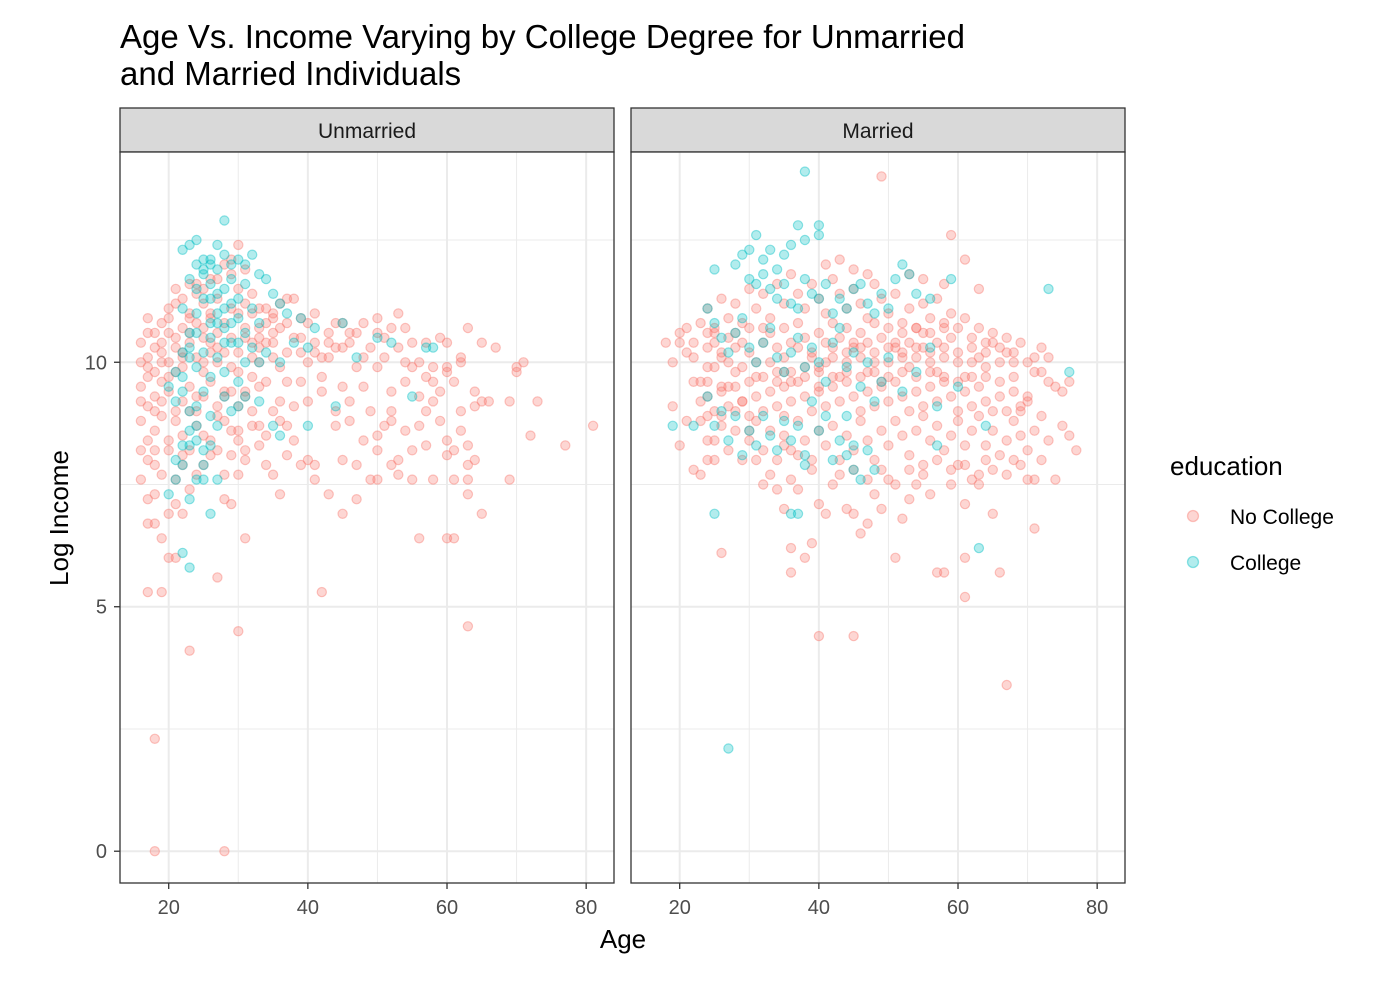 Image resolution: width=1396 pixels, height=984 pixels. I want to click on y-axis: 0 5 10, so click(102, 607).